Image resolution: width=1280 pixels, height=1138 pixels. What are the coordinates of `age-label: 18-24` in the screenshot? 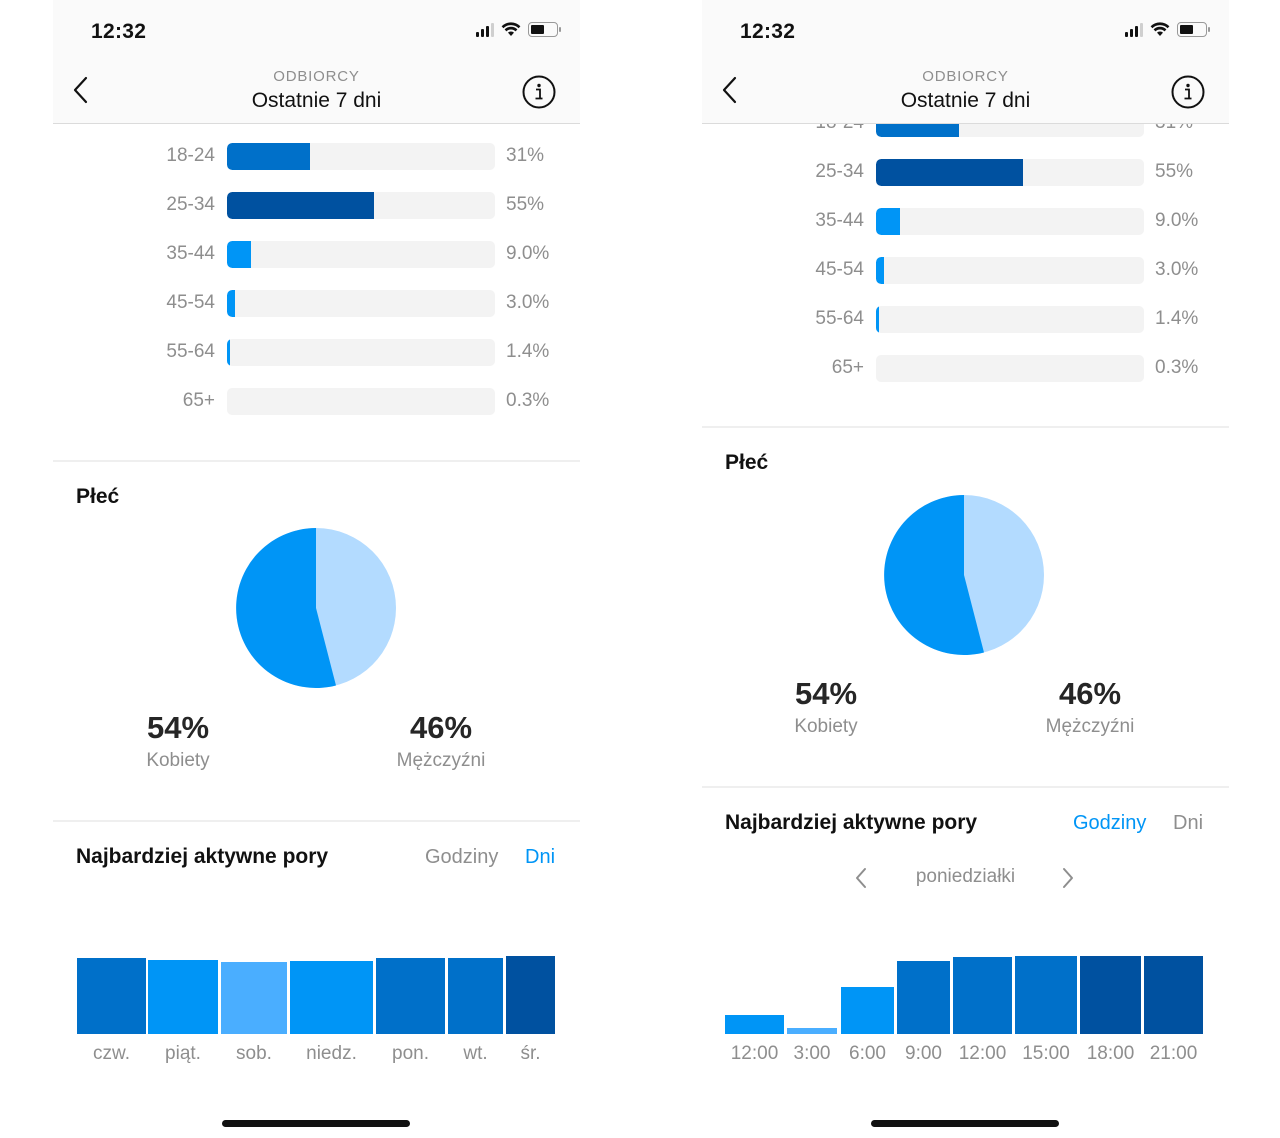 It's located at (190, 155).